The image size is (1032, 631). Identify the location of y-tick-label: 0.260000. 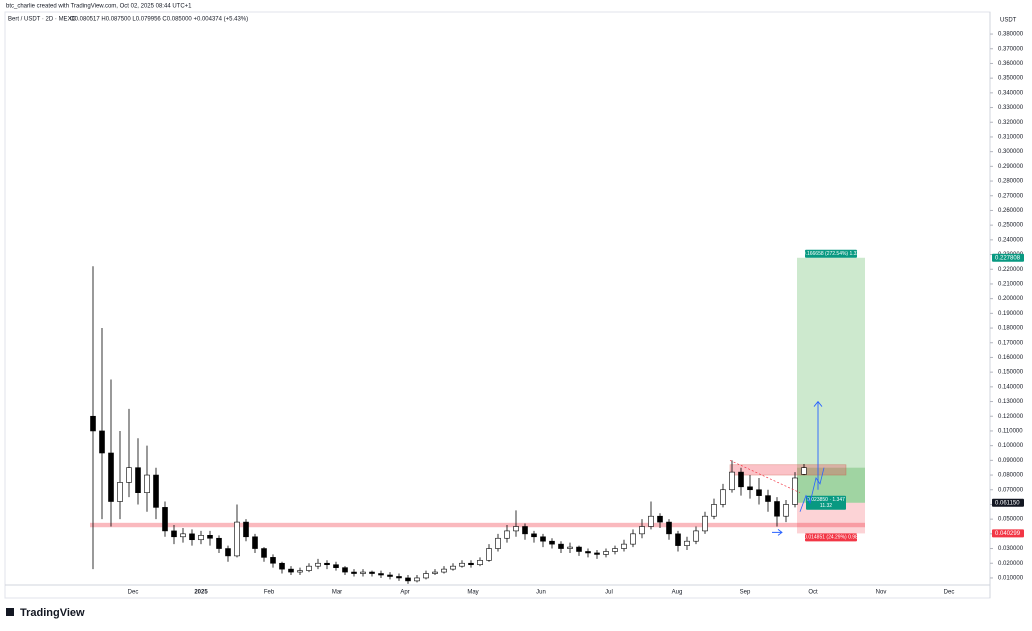
(1011, 211).